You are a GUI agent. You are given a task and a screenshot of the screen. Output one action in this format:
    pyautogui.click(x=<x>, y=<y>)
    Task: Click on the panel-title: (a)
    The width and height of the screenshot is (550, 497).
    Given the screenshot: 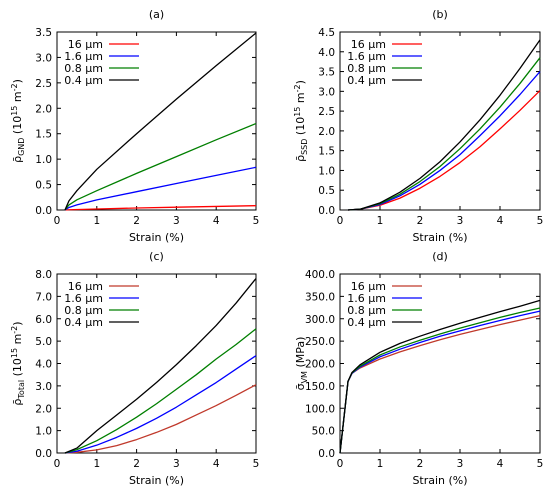 What is the action you would take?
    pyautogui.click(x=156, y=14)
    